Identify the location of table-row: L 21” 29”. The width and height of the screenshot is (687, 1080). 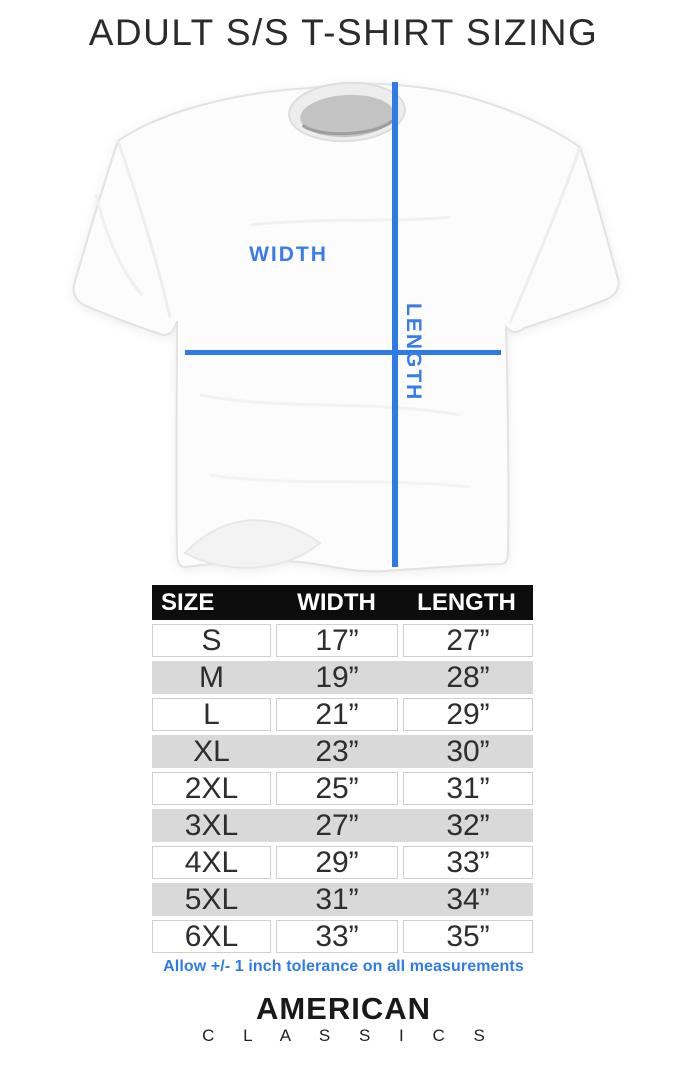
(342, 714).